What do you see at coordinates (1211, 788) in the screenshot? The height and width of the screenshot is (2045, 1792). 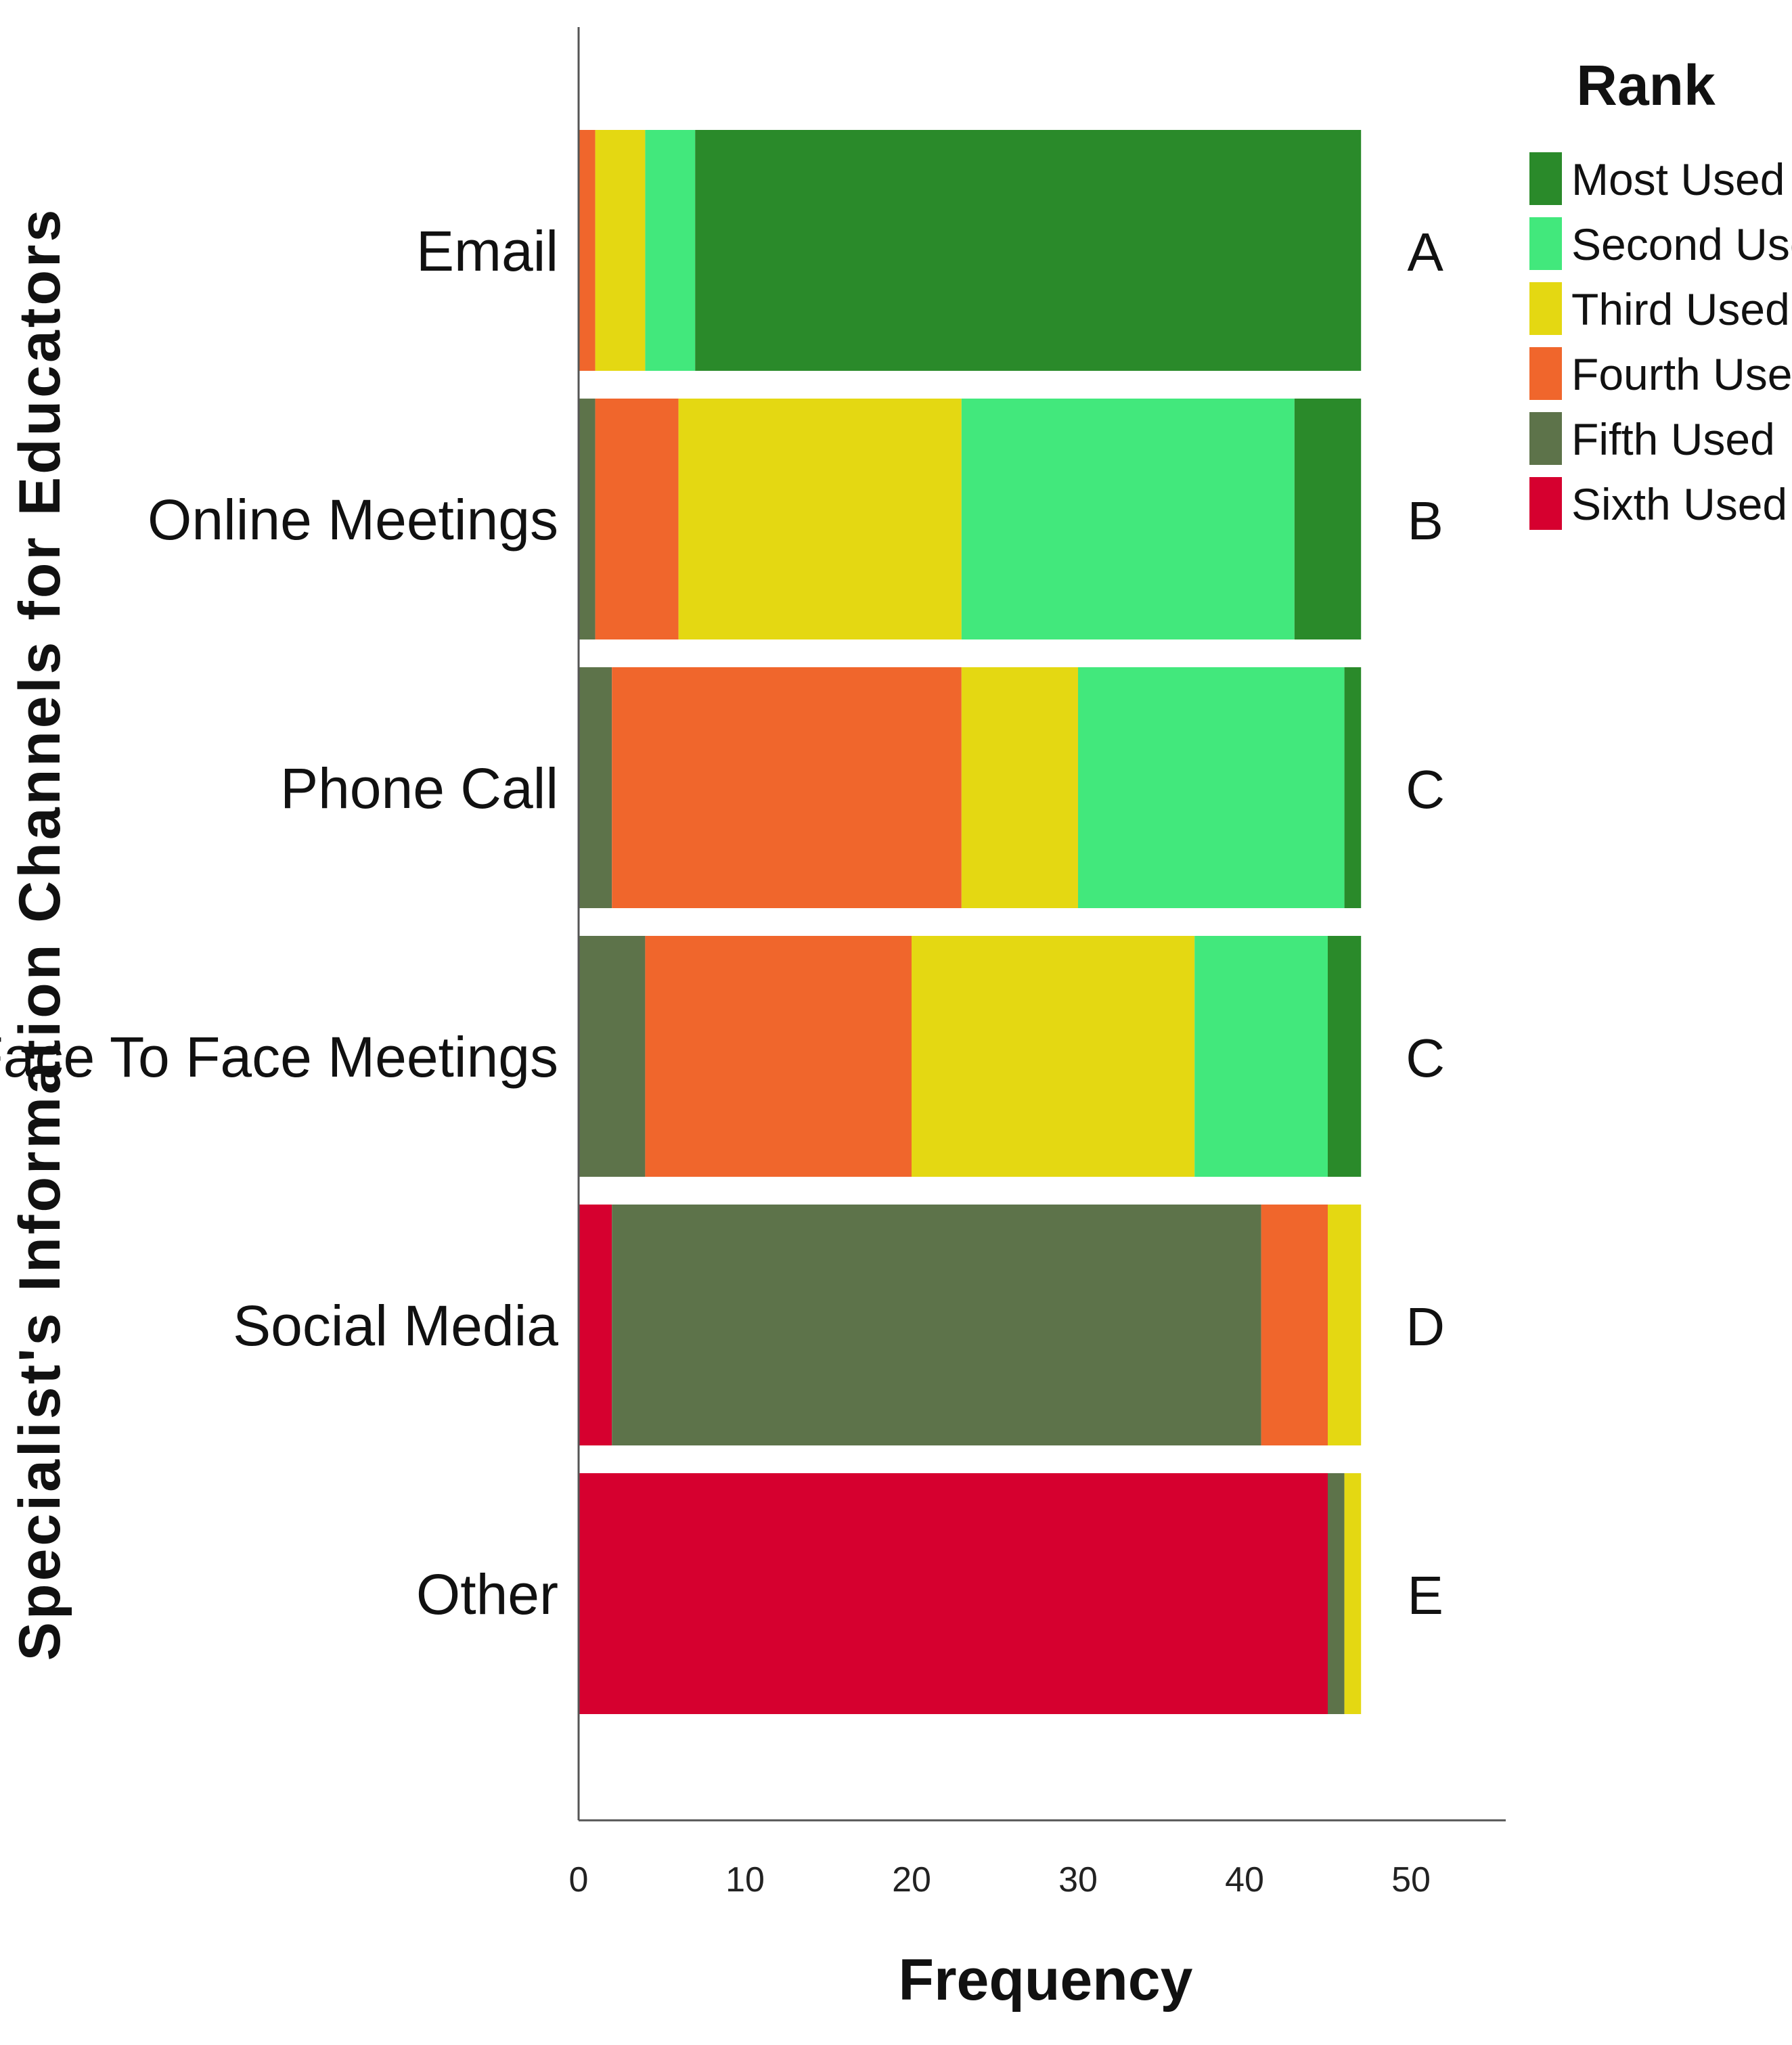 I see `bar-segment-phone-call-second-used` at bounding box center [1211, 788].